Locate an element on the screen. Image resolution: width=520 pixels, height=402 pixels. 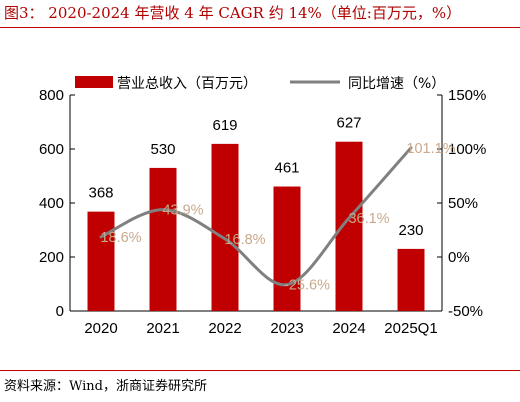
bar-value-label: 530 is located at coordinates (162, 149).